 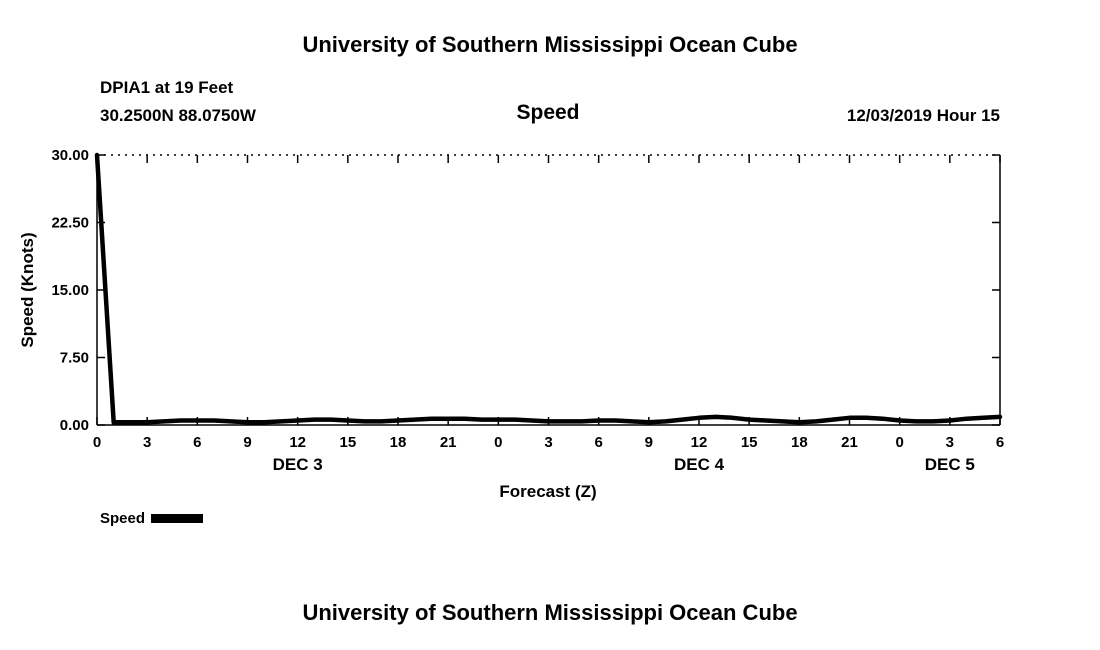 What do you see at coordinates (167, 87) in the screenshot?
I see `station-label: DPIA1 at 19 Feet` at bounding box center [167, 87].